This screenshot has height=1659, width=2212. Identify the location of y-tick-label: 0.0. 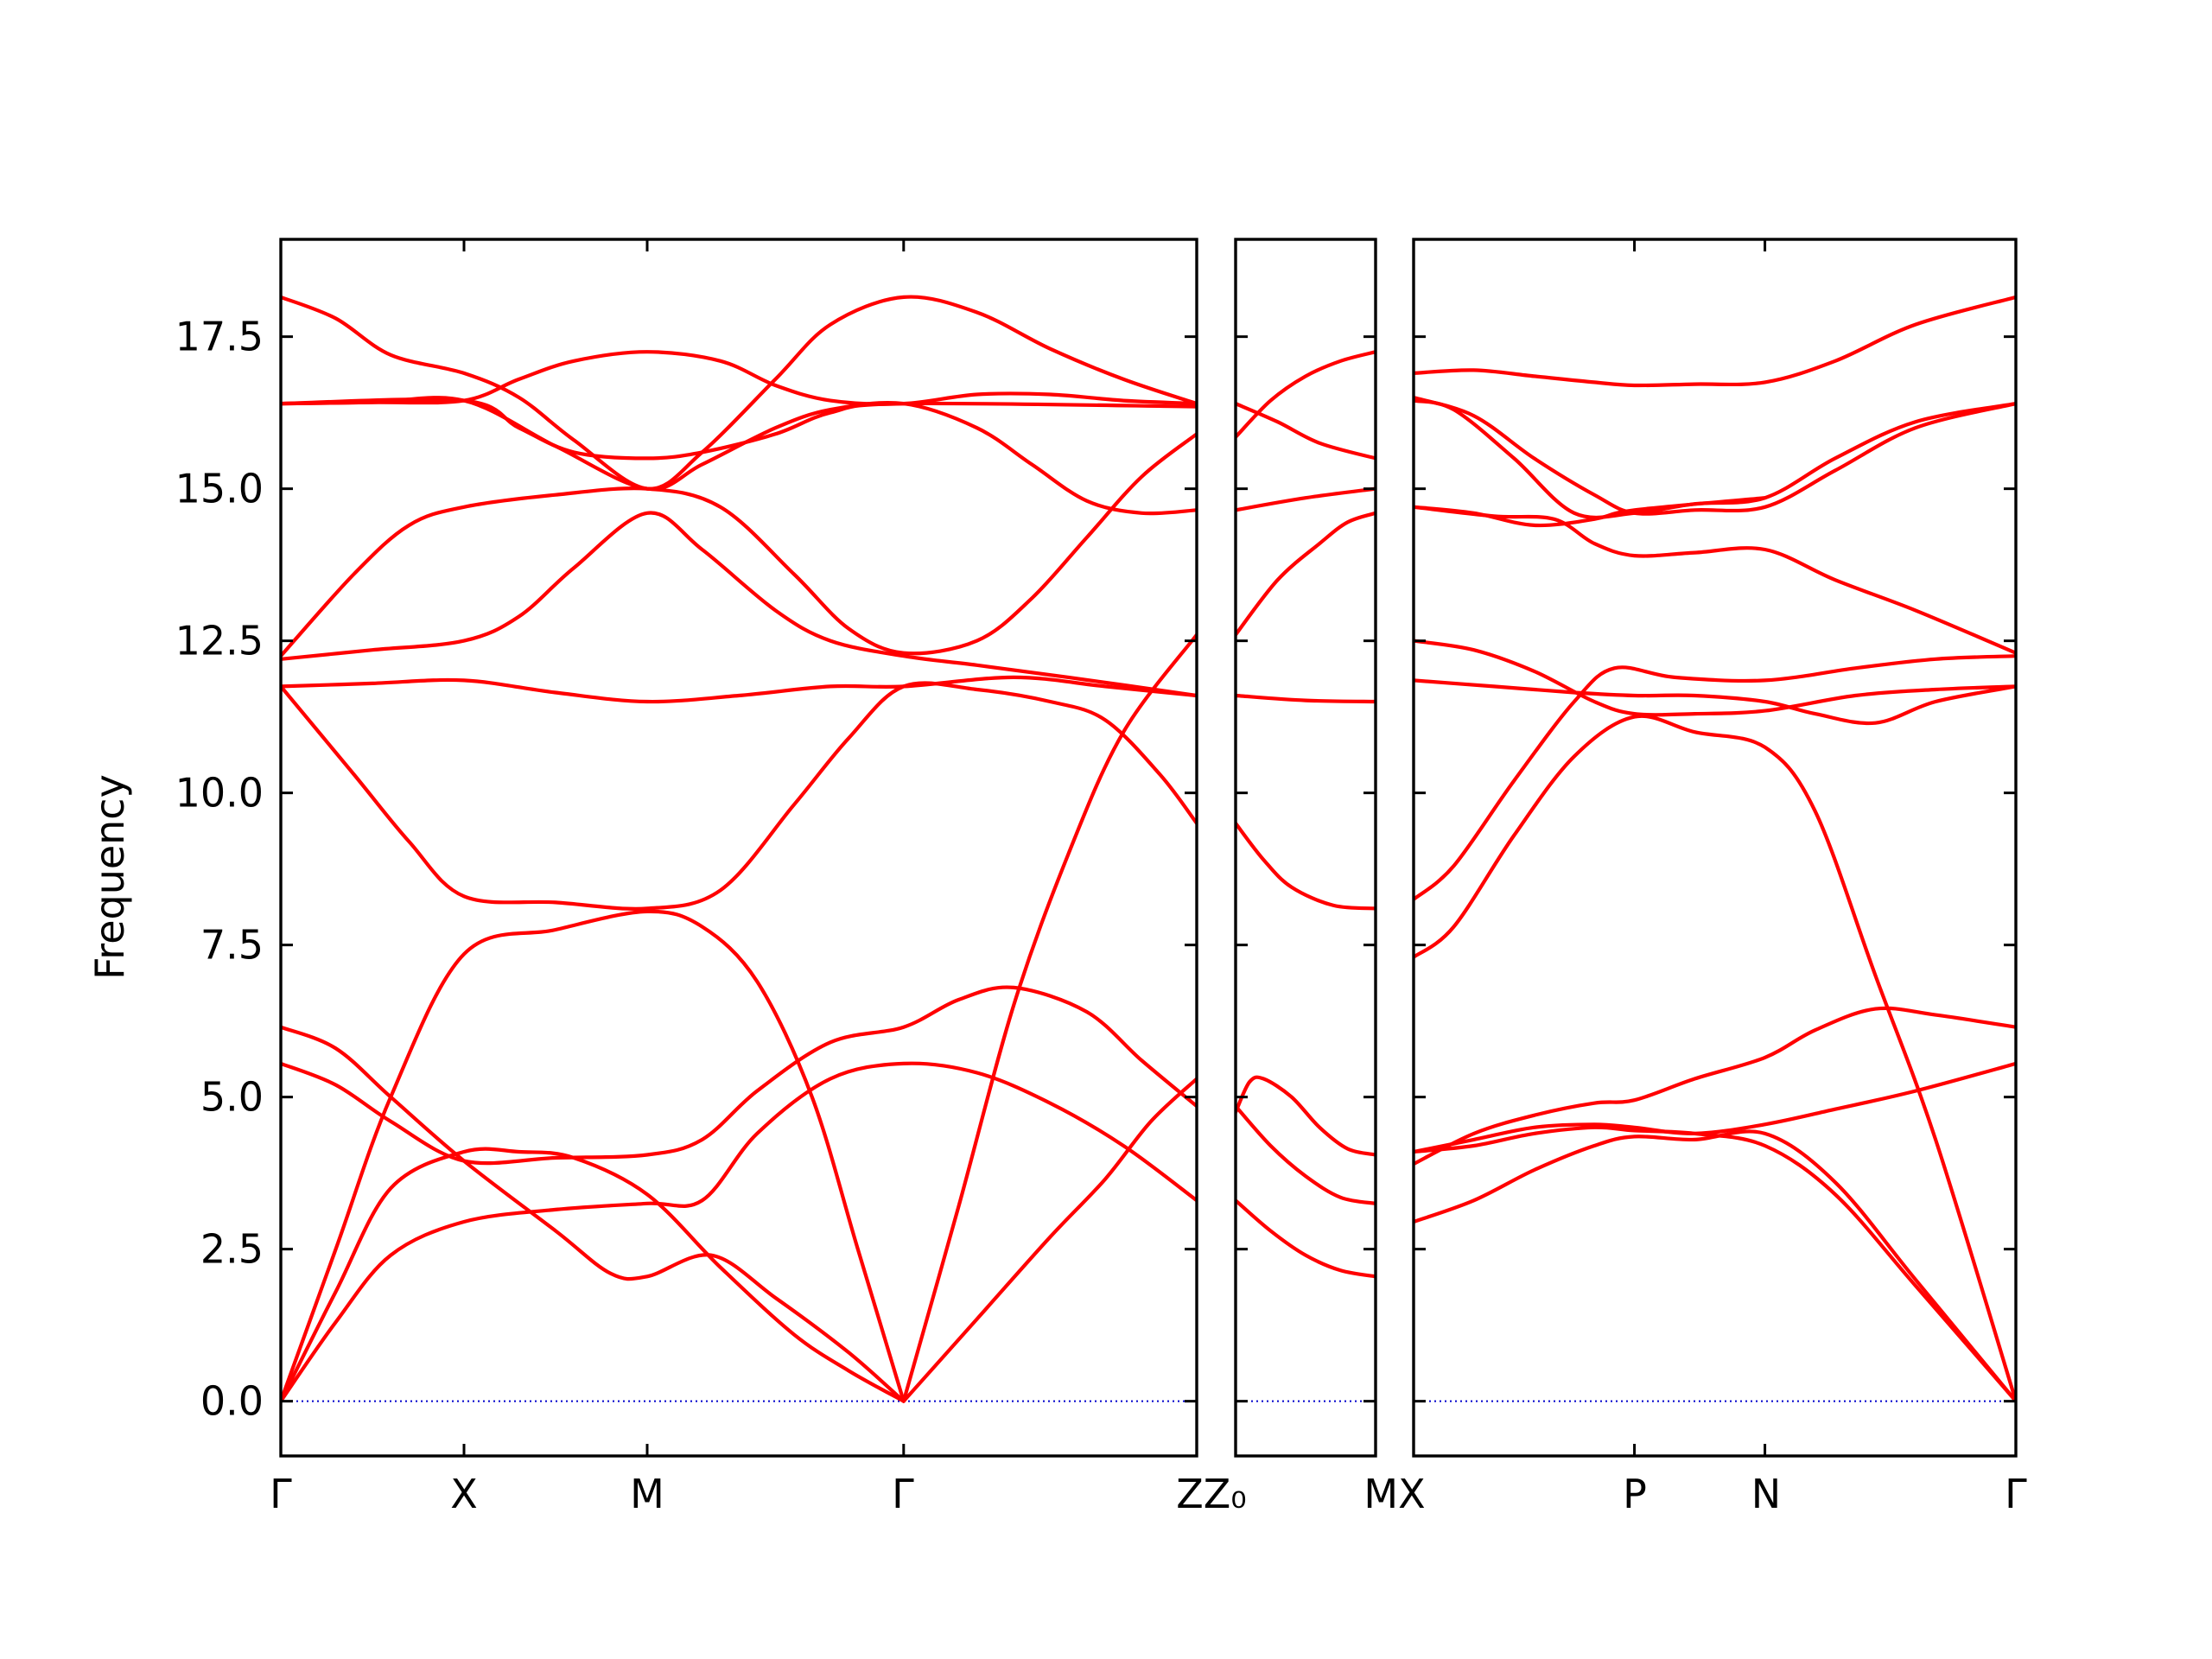
(232, 1401).